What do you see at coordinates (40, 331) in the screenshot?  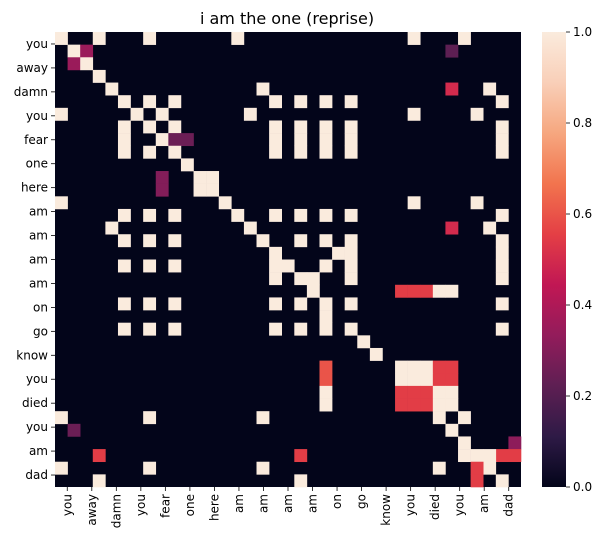 I see `row-tick-label: go` at bounding box center [40, 331].